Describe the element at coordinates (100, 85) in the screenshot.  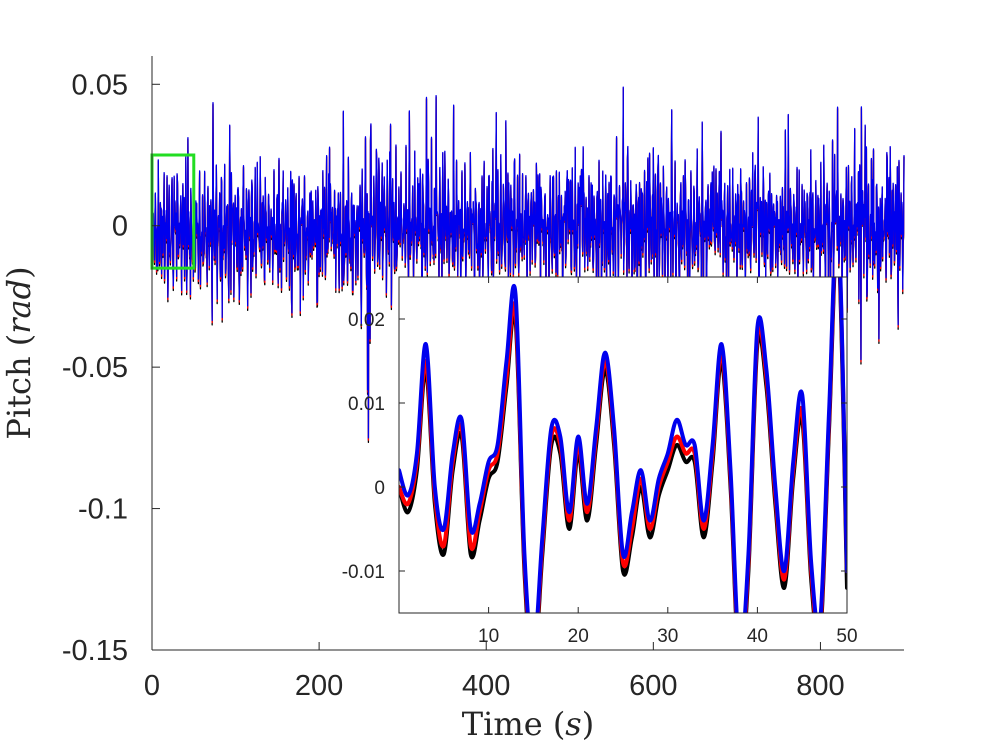
I see `main-y-tick-label: 0.05` at that location.